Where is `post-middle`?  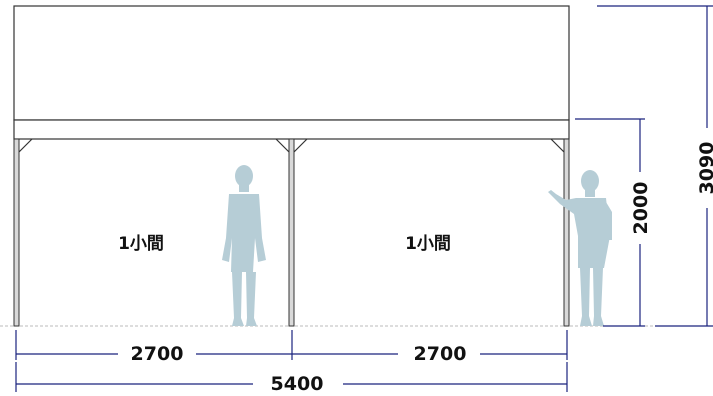
post-middle is located at coordinates (291, 232).